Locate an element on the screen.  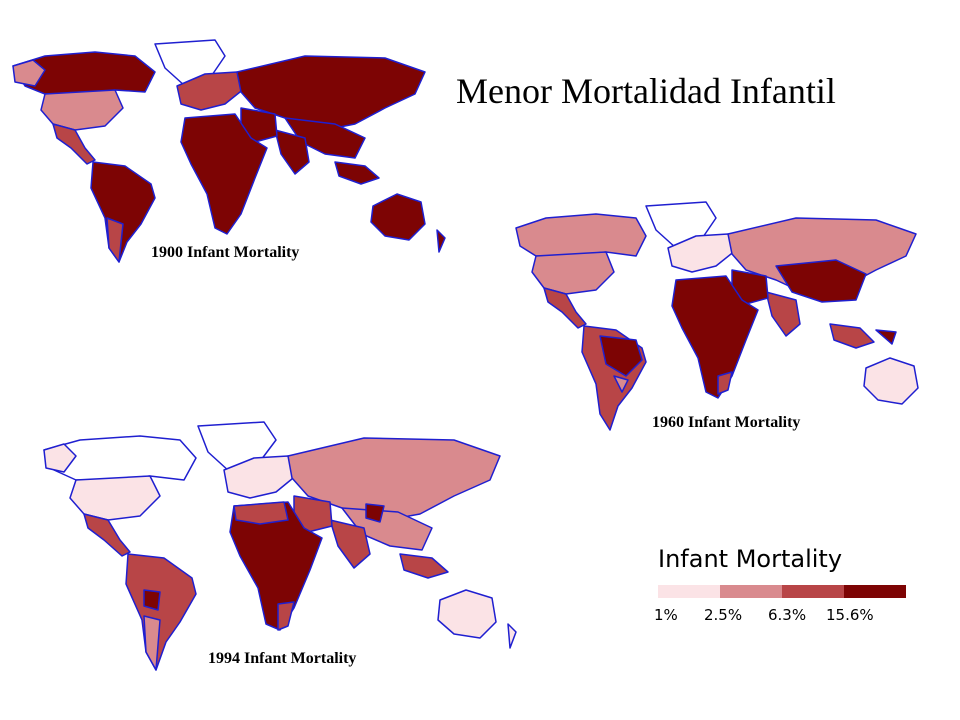
world-map-1900 is located at coordinates (229, 151).